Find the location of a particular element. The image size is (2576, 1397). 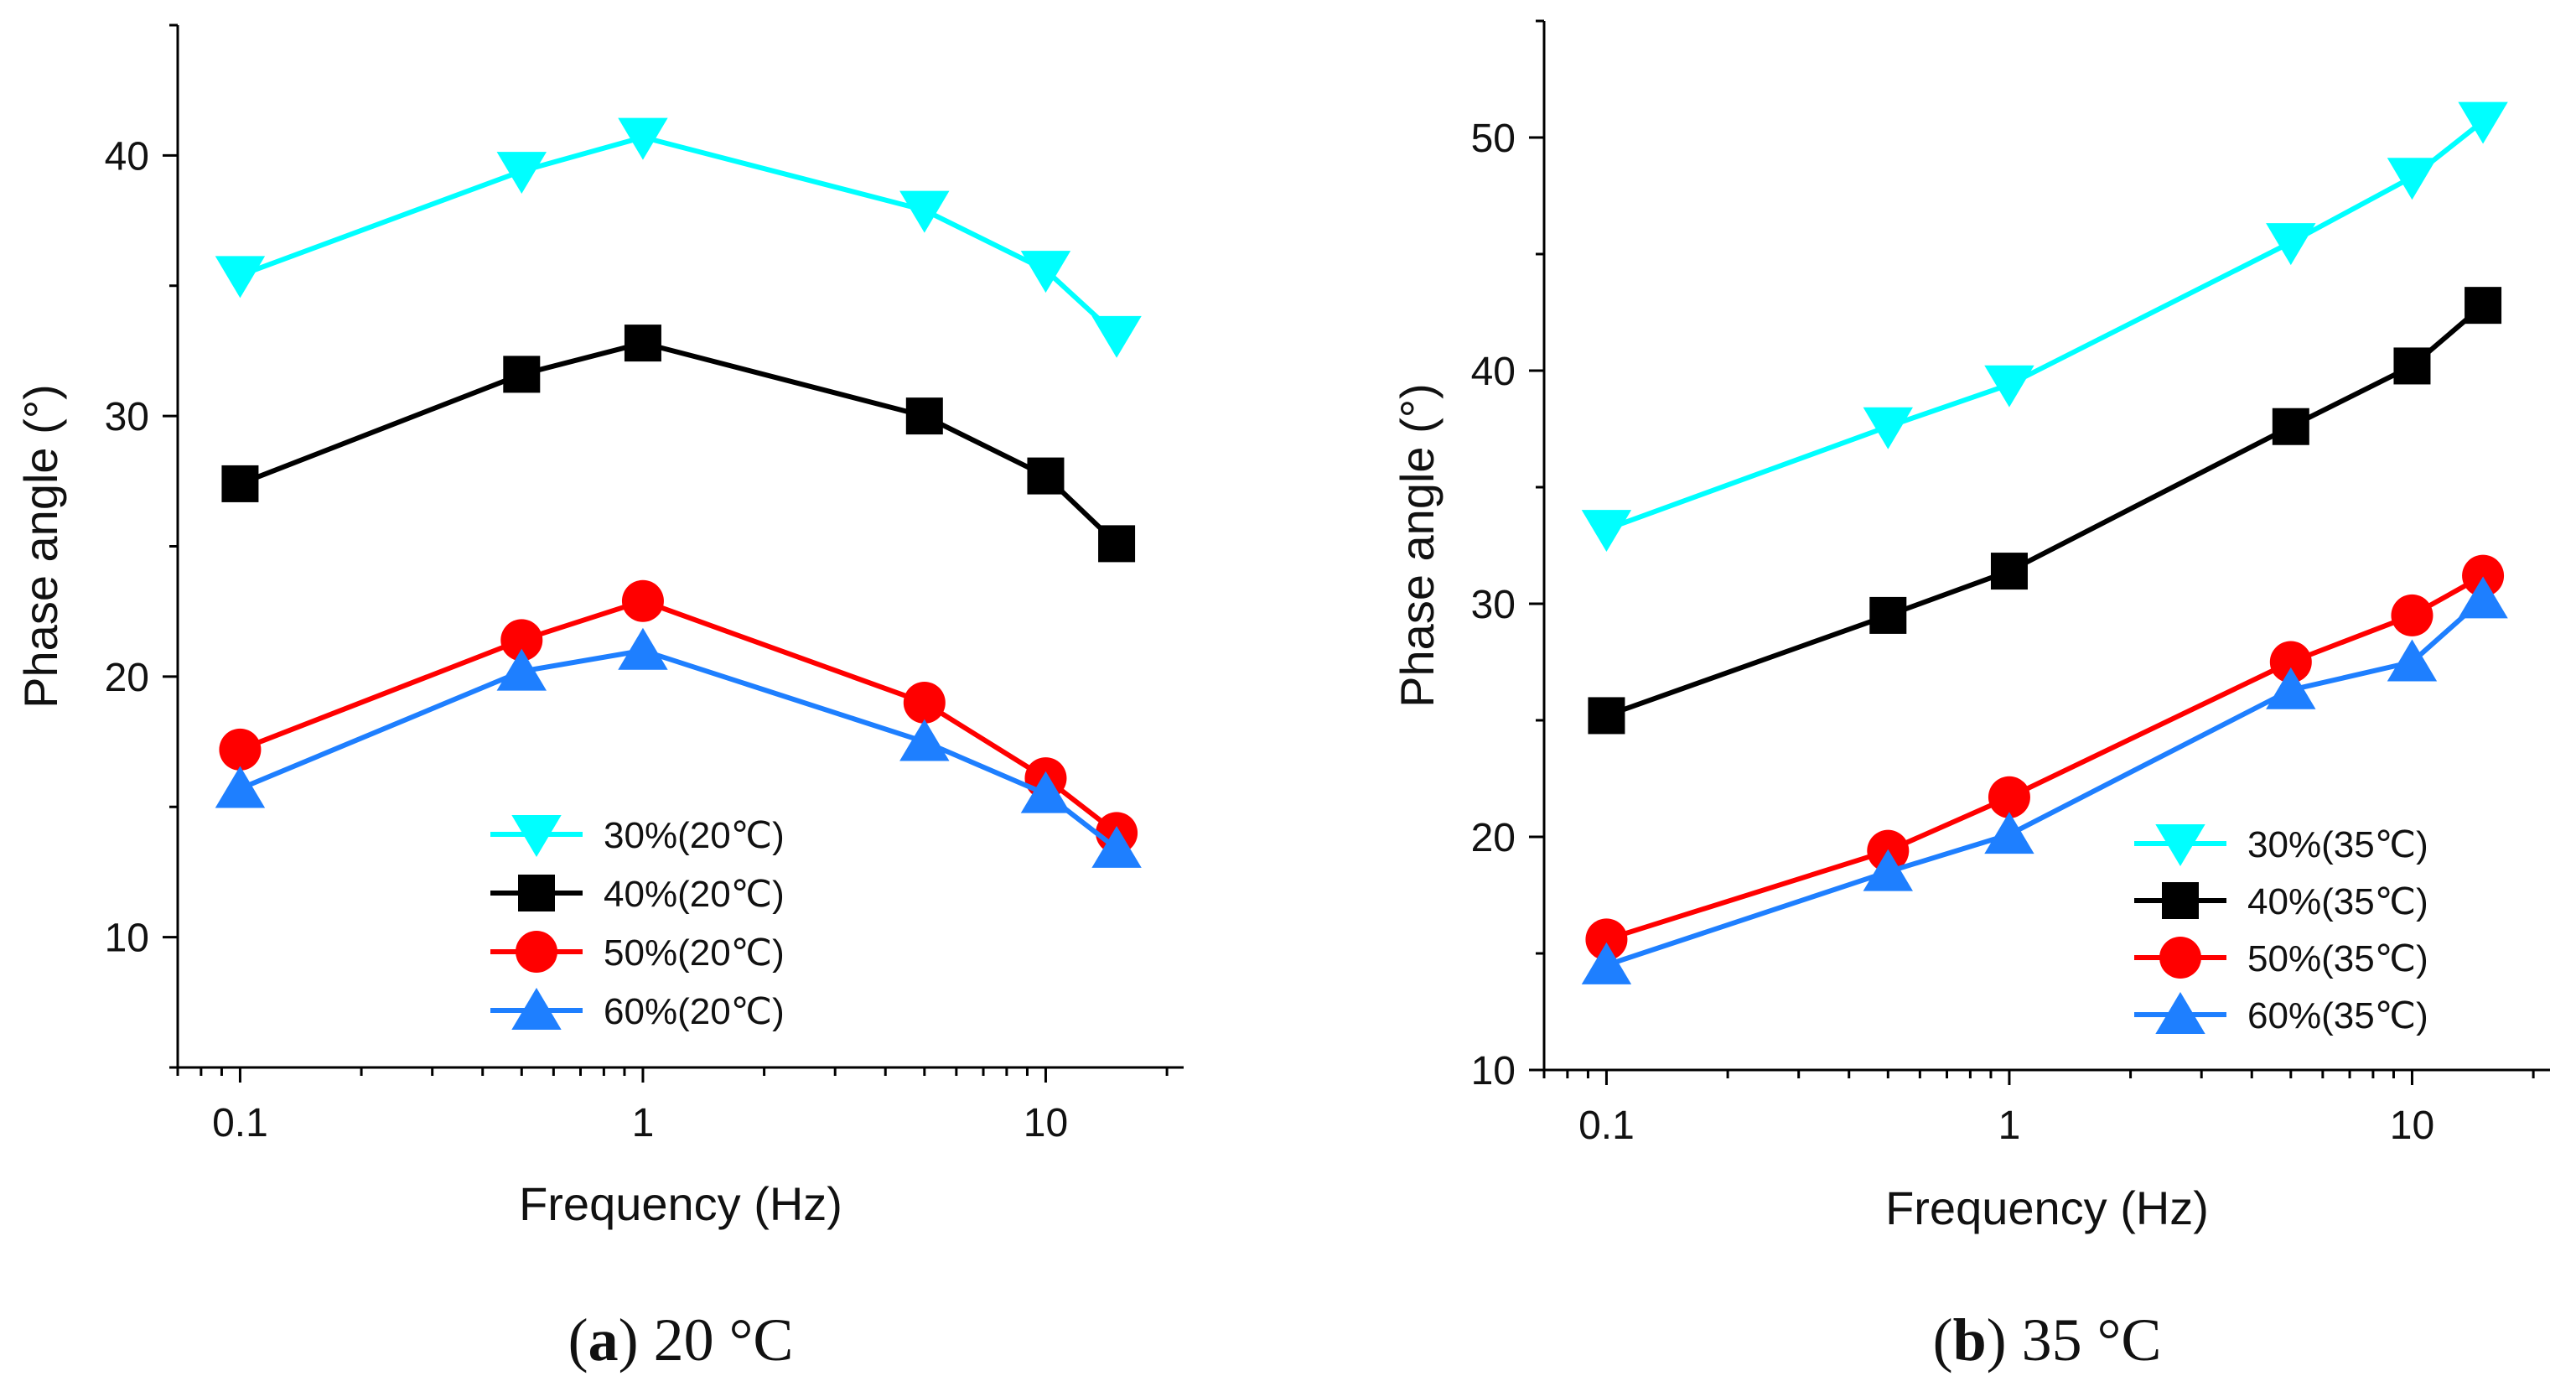

caption-text: 35 °C is located at coordinates (2092, 1340).